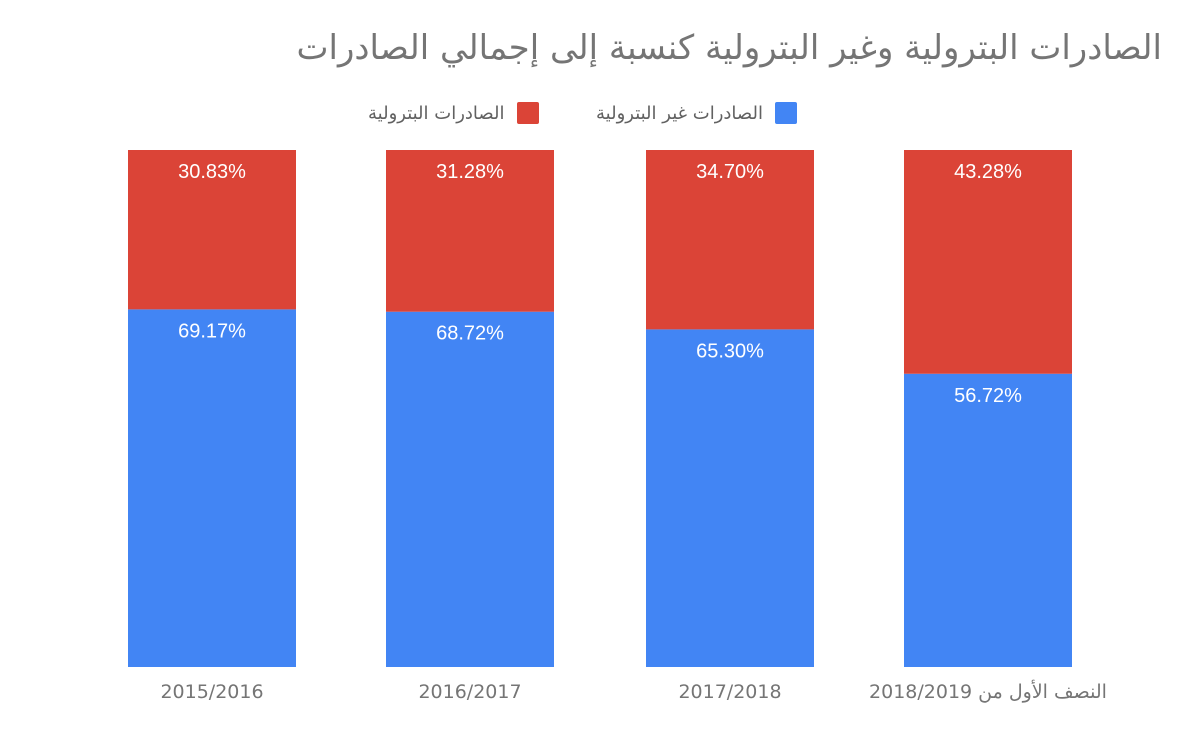 The image size is (1200, 742). I want to click on data-label-petroleum-3: 34.70%, so click(730, 172).